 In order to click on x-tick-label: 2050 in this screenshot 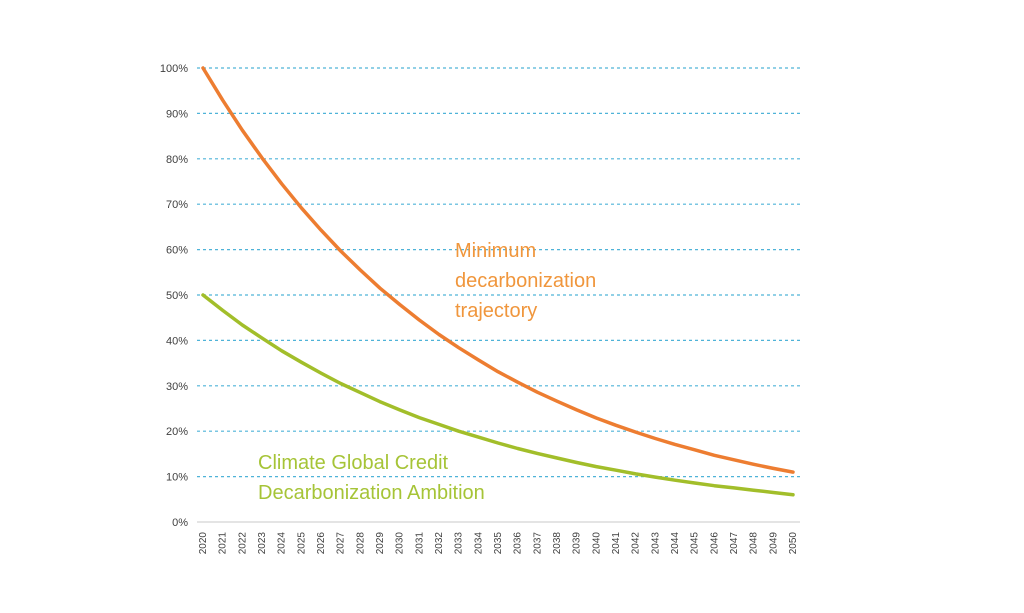, I will do `click(793, 543)`.